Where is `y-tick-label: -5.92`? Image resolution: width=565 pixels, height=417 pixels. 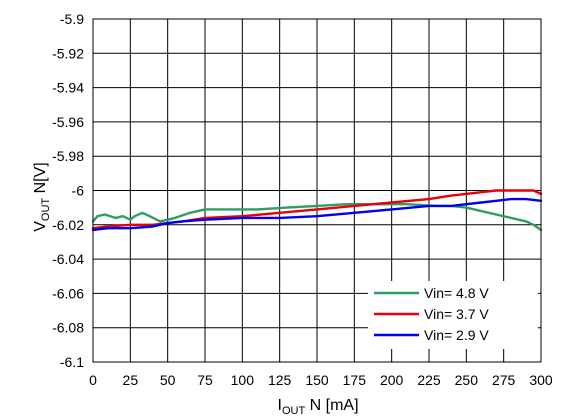 y-tick-label: -5.92 is located at coordinates (68, 53).